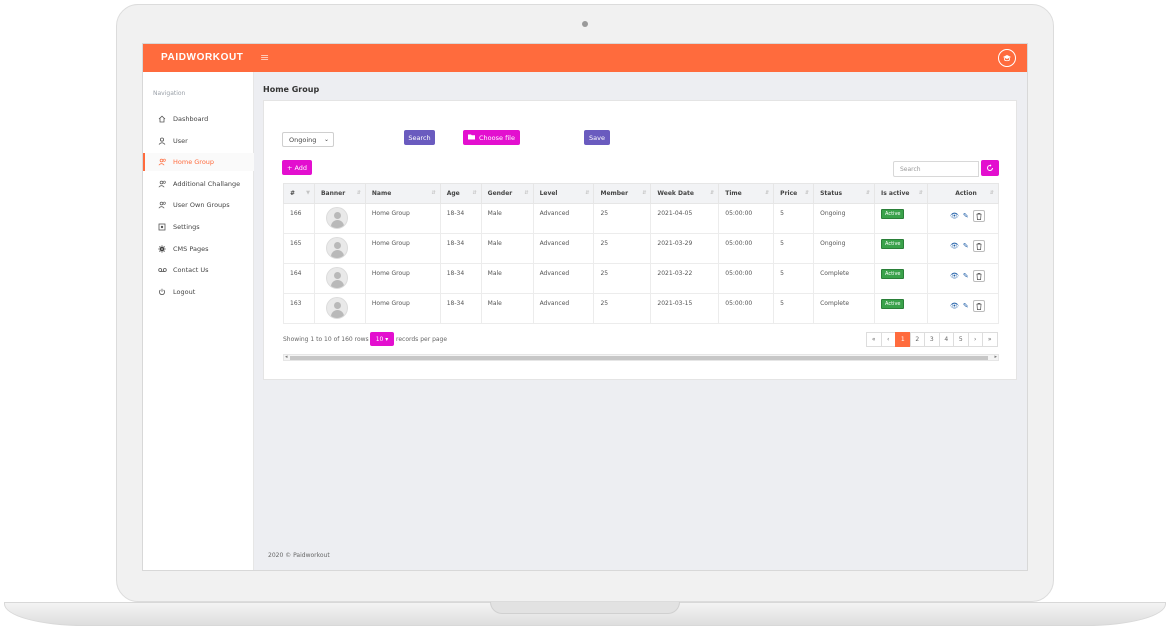 The height and width of the screenshot is (632, 1170). I want to click on cell-banner, so click(339, 278).